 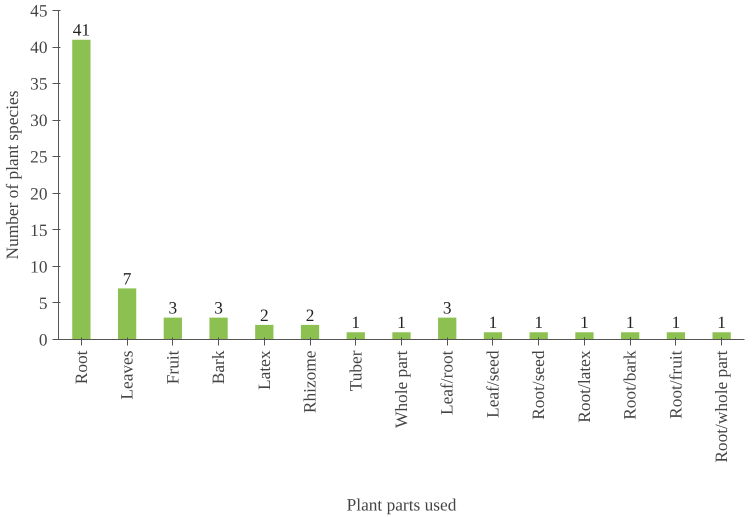 I want to click on y-tick-label: 20, so click(x=39, y=194).